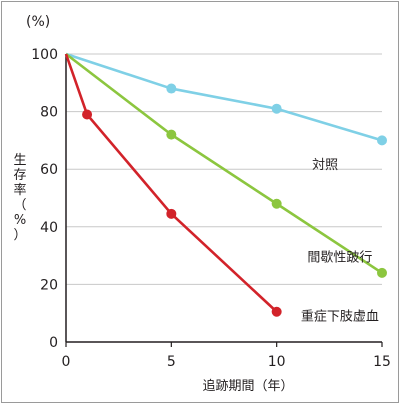 The height and width of the screenshot is (404, 400). Describe the element at coordinates (49, 170) in the screenshot. I see `y-tick-label-60: 60` at that location.